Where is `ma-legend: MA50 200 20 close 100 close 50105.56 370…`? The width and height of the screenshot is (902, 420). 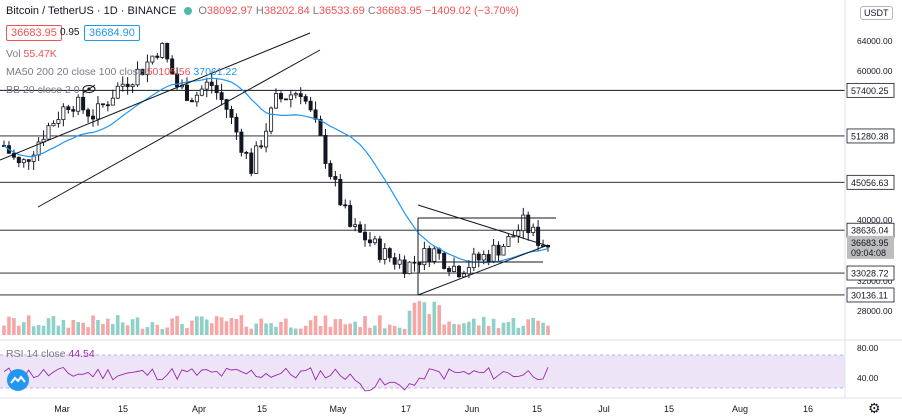
ma-legend: MA50 200 20 close 100 close 50105.56 370… is located at coordinates (121, 72).